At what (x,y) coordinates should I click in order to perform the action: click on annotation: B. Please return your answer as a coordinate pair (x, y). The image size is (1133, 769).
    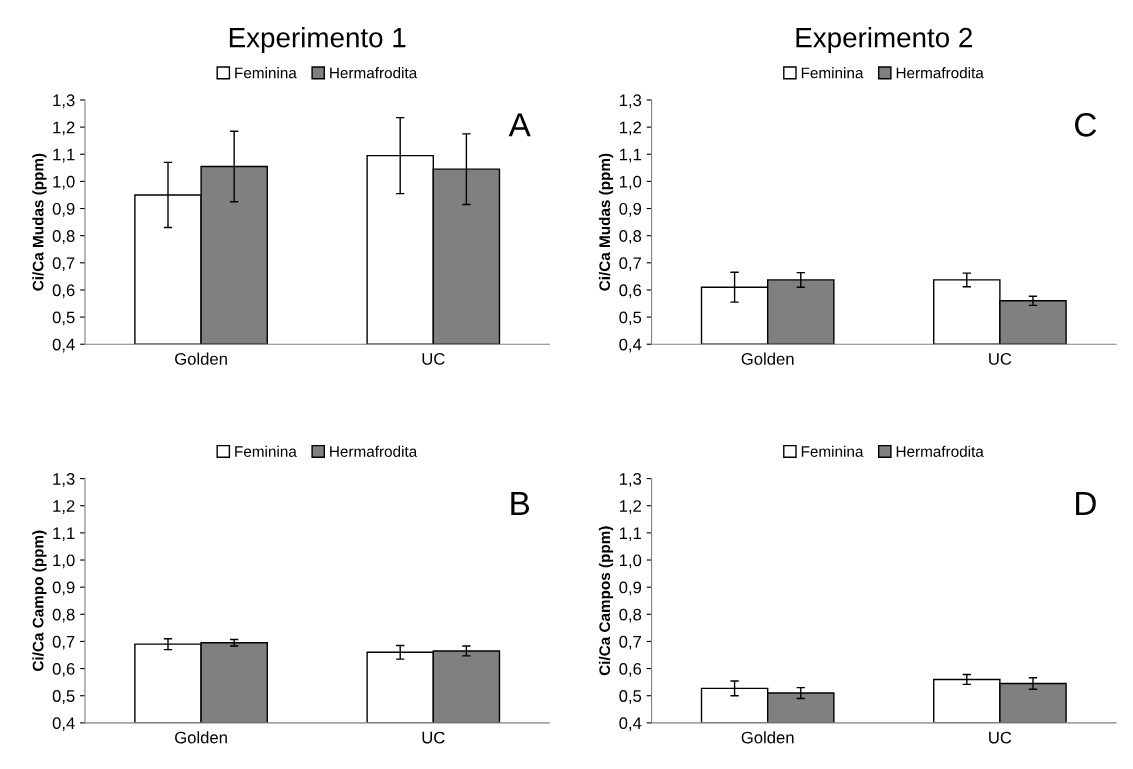
    Looking at the image, I should click on (520, 503).